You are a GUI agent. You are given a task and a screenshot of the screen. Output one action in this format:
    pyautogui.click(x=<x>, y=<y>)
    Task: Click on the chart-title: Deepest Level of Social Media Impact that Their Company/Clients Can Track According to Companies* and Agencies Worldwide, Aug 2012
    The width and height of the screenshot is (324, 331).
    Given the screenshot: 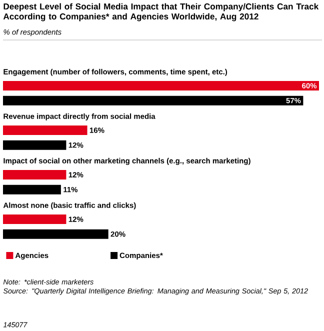 What is the action you would take?
    pyautogui.click(x=161, y=12)
    